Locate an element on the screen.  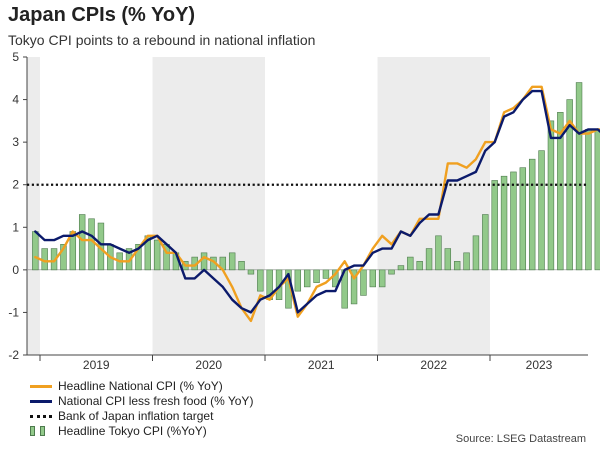
legend-item-boj-target: Bank of Japan inflation target is located at coordinates (141, 416).